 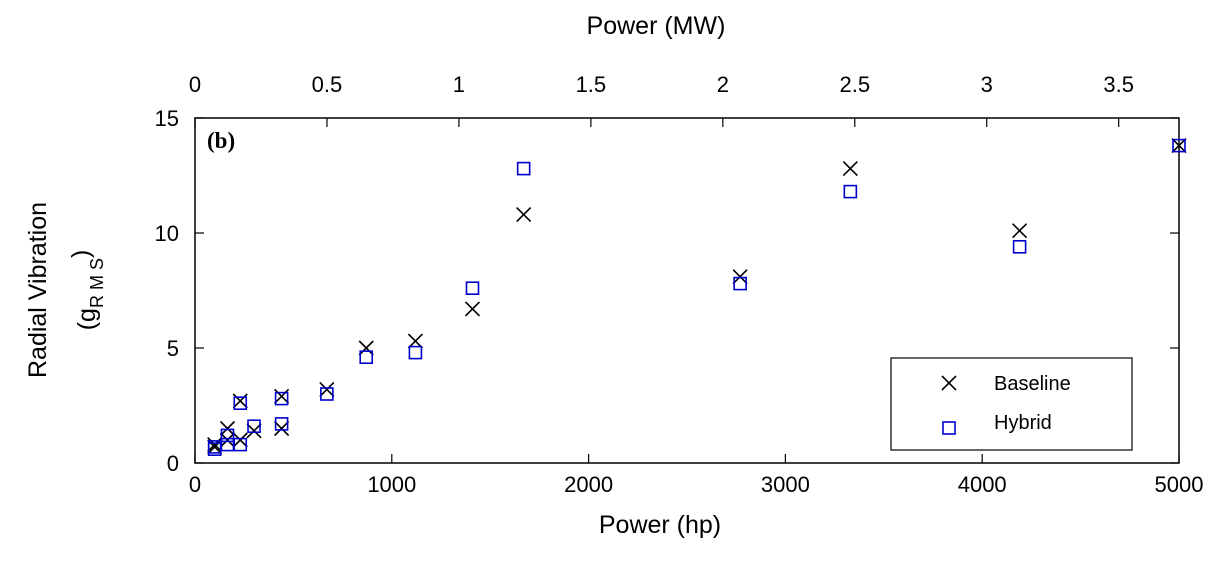 What do you see at coordinates (987, 84) in the screenshot?
I see `top-x-tick-label: 3` at bounding box center [987, 84].